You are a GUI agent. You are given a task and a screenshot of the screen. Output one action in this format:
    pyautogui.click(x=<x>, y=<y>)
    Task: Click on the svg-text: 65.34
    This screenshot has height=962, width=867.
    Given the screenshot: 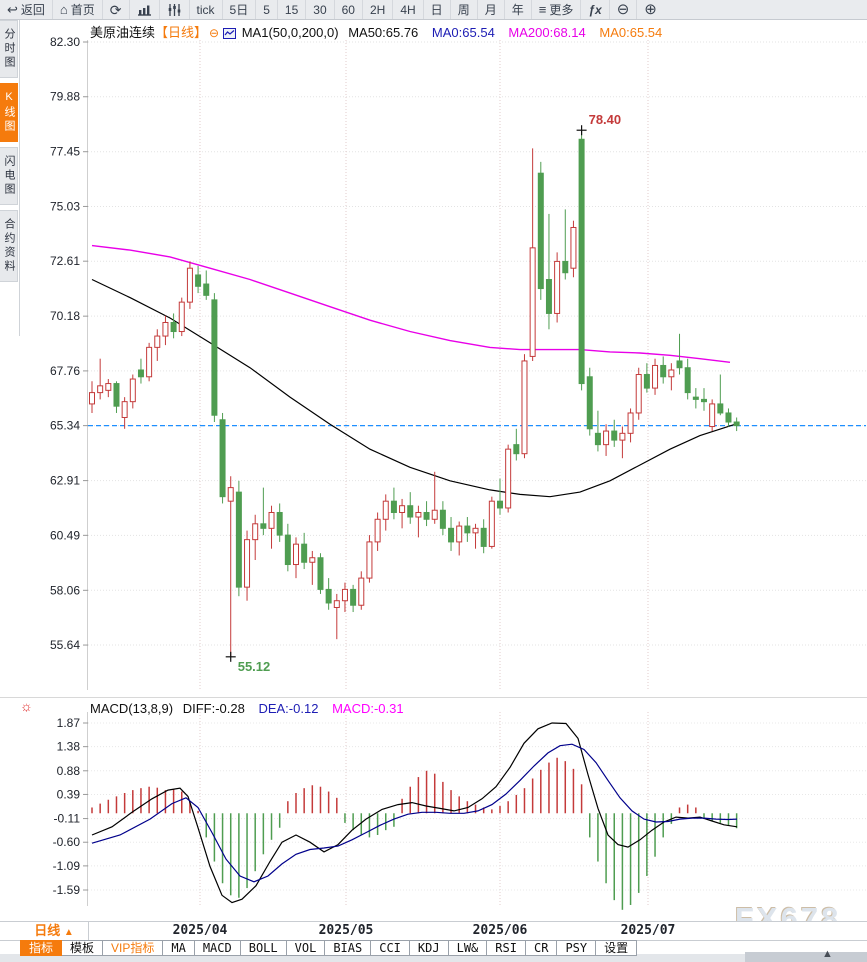 What is the action you would take?
    pyautogui.click(x=65, y=426)
    